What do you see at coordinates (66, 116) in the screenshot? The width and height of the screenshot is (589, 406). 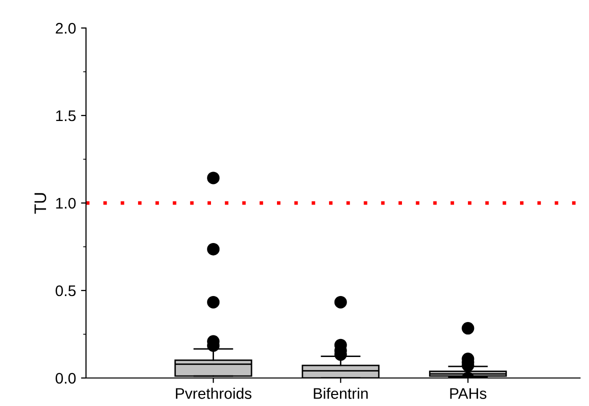 I see `y-tick-label: 1.5` at bounding box center [66, 116].